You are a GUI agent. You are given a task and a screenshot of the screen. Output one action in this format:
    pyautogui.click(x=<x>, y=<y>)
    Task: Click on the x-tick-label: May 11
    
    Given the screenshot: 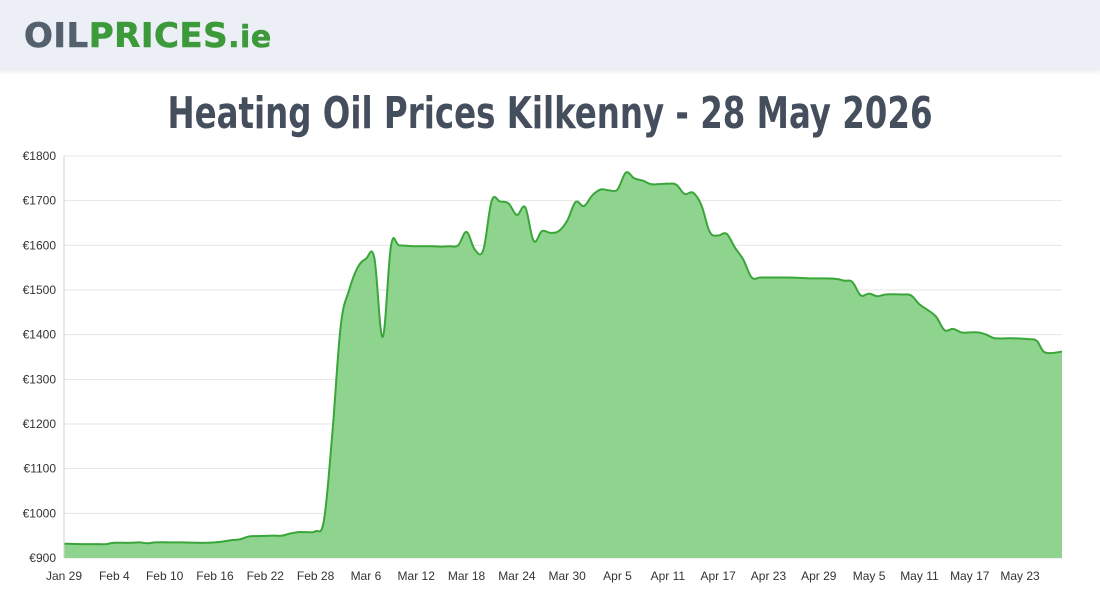 What is the action you would take?
    pyautogui.click(x=919, y=576)
    